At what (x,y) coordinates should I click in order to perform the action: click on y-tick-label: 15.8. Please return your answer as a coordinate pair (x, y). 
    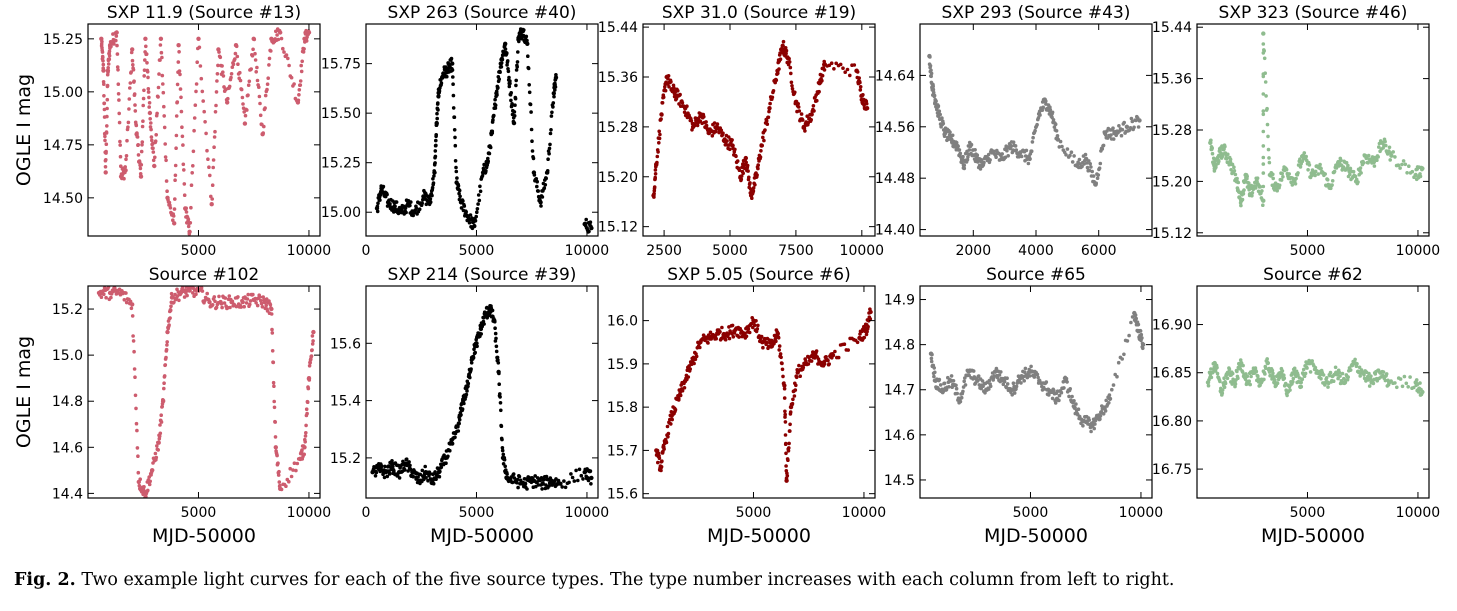
    Looking at the image, I should click on (622, 408).